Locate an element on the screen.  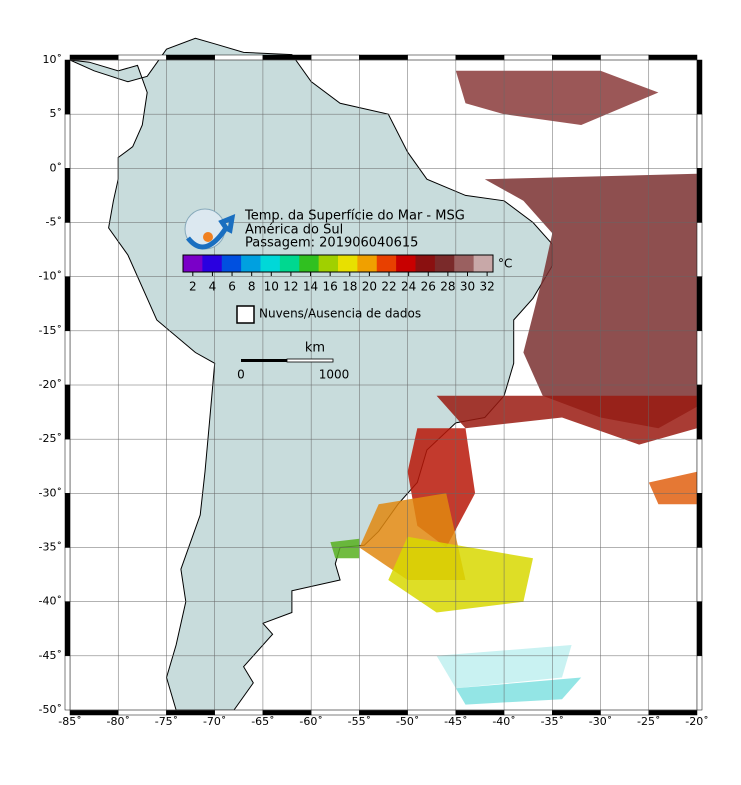
lon-label: -25˚ is located at coordinates (648, 721).